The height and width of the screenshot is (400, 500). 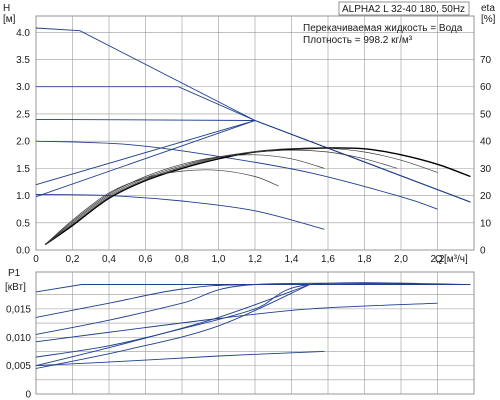 I want to click on efficiency-tick-label: 0, so click(x=483, y=251).